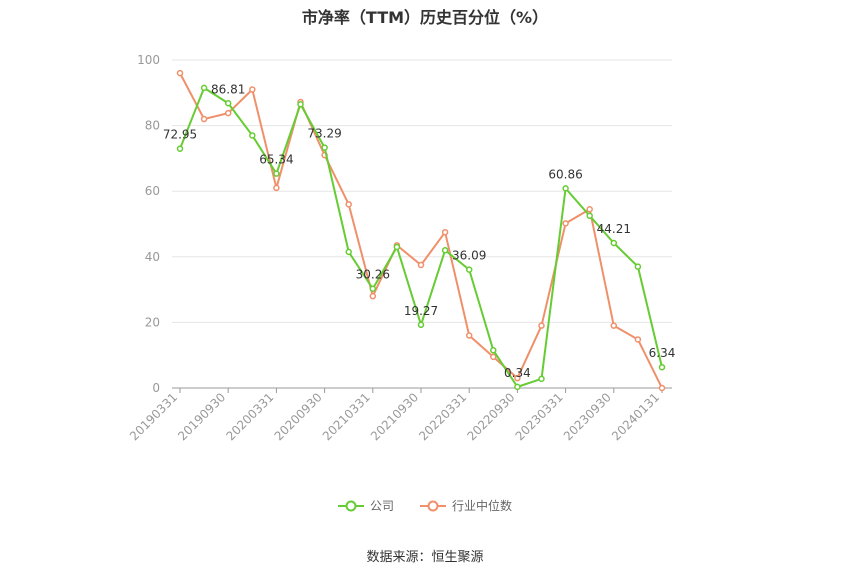  I want to click on legend-label-industry: 行业中位数, so click(482, 506).